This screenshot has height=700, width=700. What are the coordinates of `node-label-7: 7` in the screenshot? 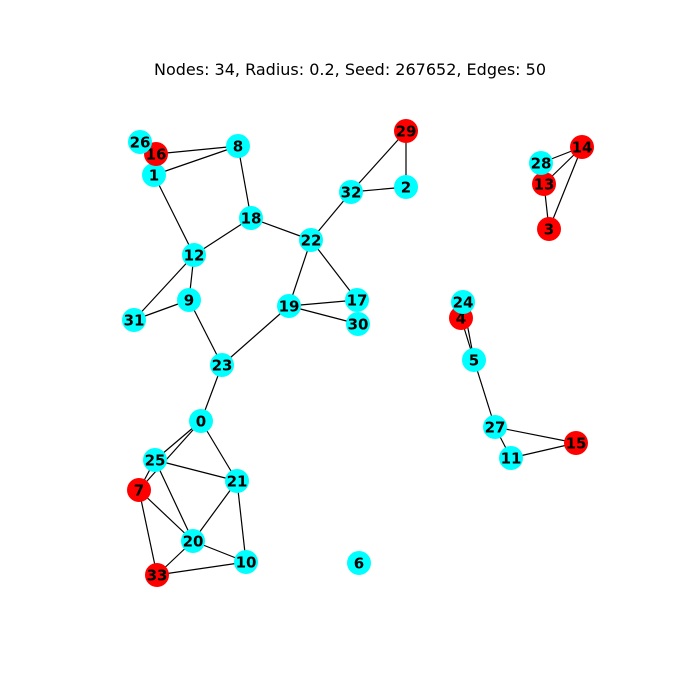 It's located at (139, 491).